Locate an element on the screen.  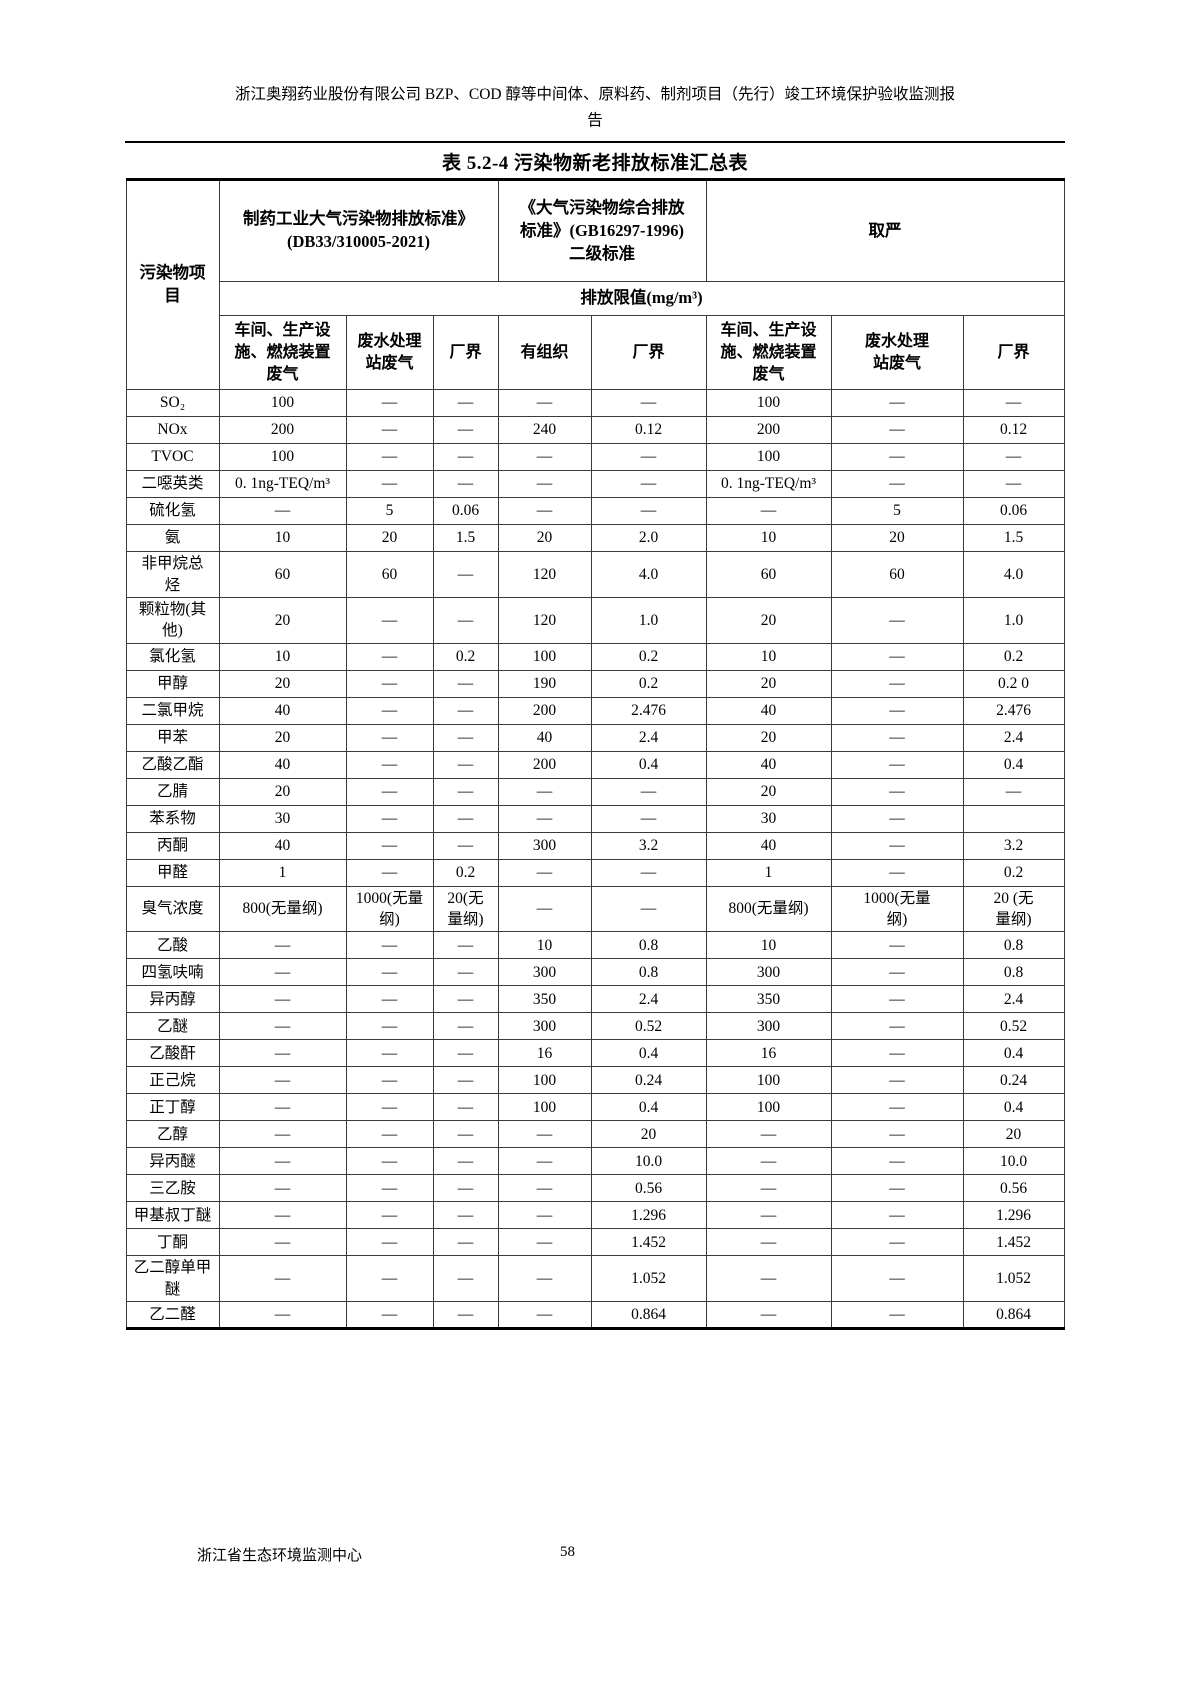
limit-value-cell: 350 is located at coordinates (768, 999).